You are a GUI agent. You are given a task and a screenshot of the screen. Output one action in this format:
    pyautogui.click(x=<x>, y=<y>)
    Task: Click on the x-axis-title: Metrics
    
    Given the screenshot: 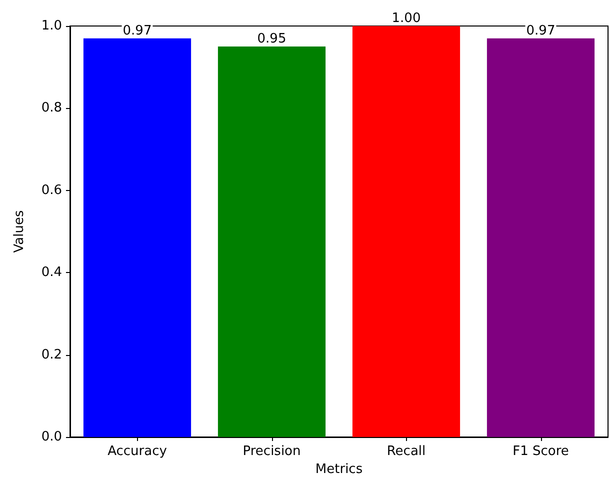 What is the action you would take?
    pyautogui.click(x=339, y=469)
    